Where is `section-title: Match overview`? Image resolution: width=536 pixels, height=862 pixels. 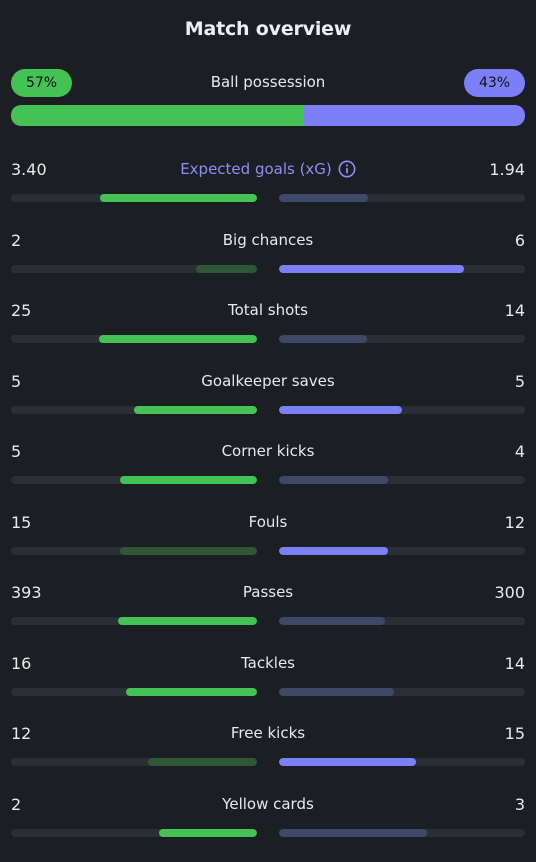 section-title: Match overview is located at coordinates (268, 29).